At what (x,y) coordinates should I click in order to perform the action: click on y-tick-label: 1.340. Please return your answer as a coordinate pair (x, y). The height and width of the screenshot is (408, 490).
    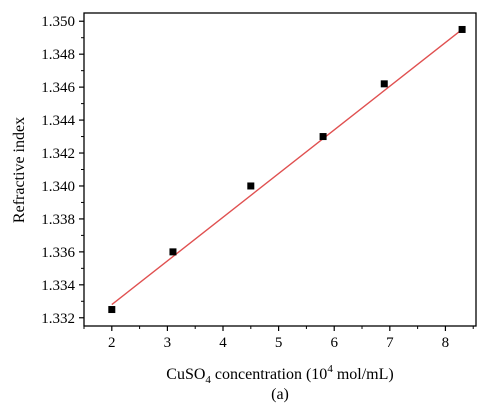
    Looking at the image, I should click on (58, 187).